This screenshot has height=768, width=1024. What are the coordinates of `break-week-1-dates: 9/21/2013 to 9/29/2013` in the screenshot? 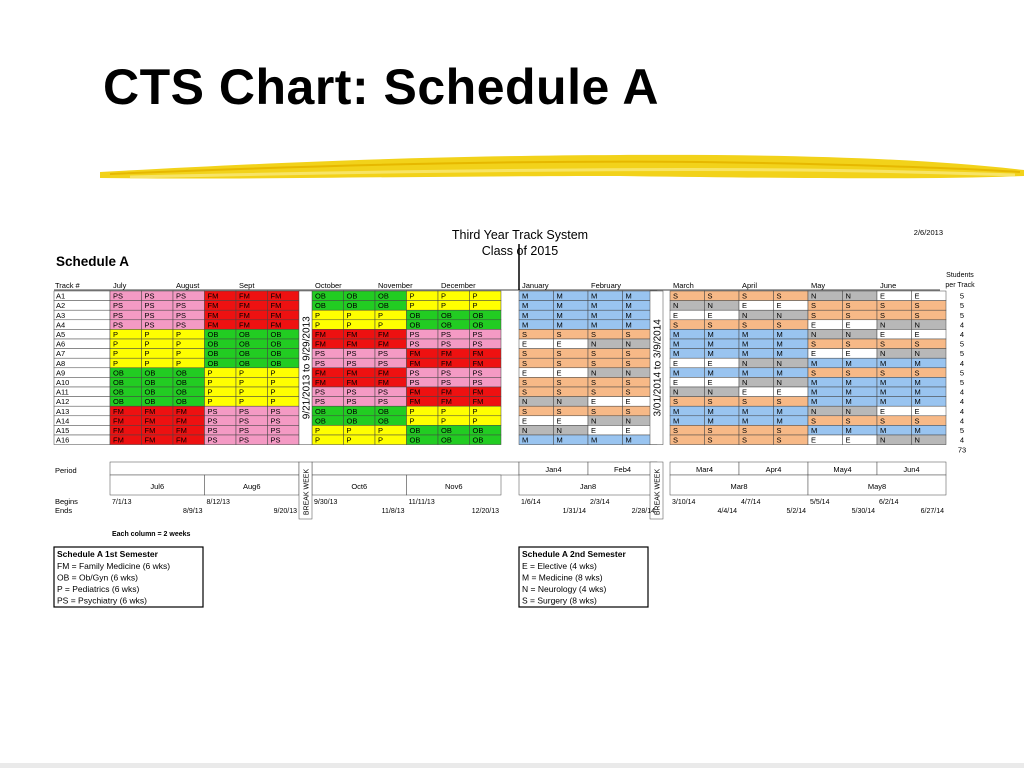 It's located at (307, 367).